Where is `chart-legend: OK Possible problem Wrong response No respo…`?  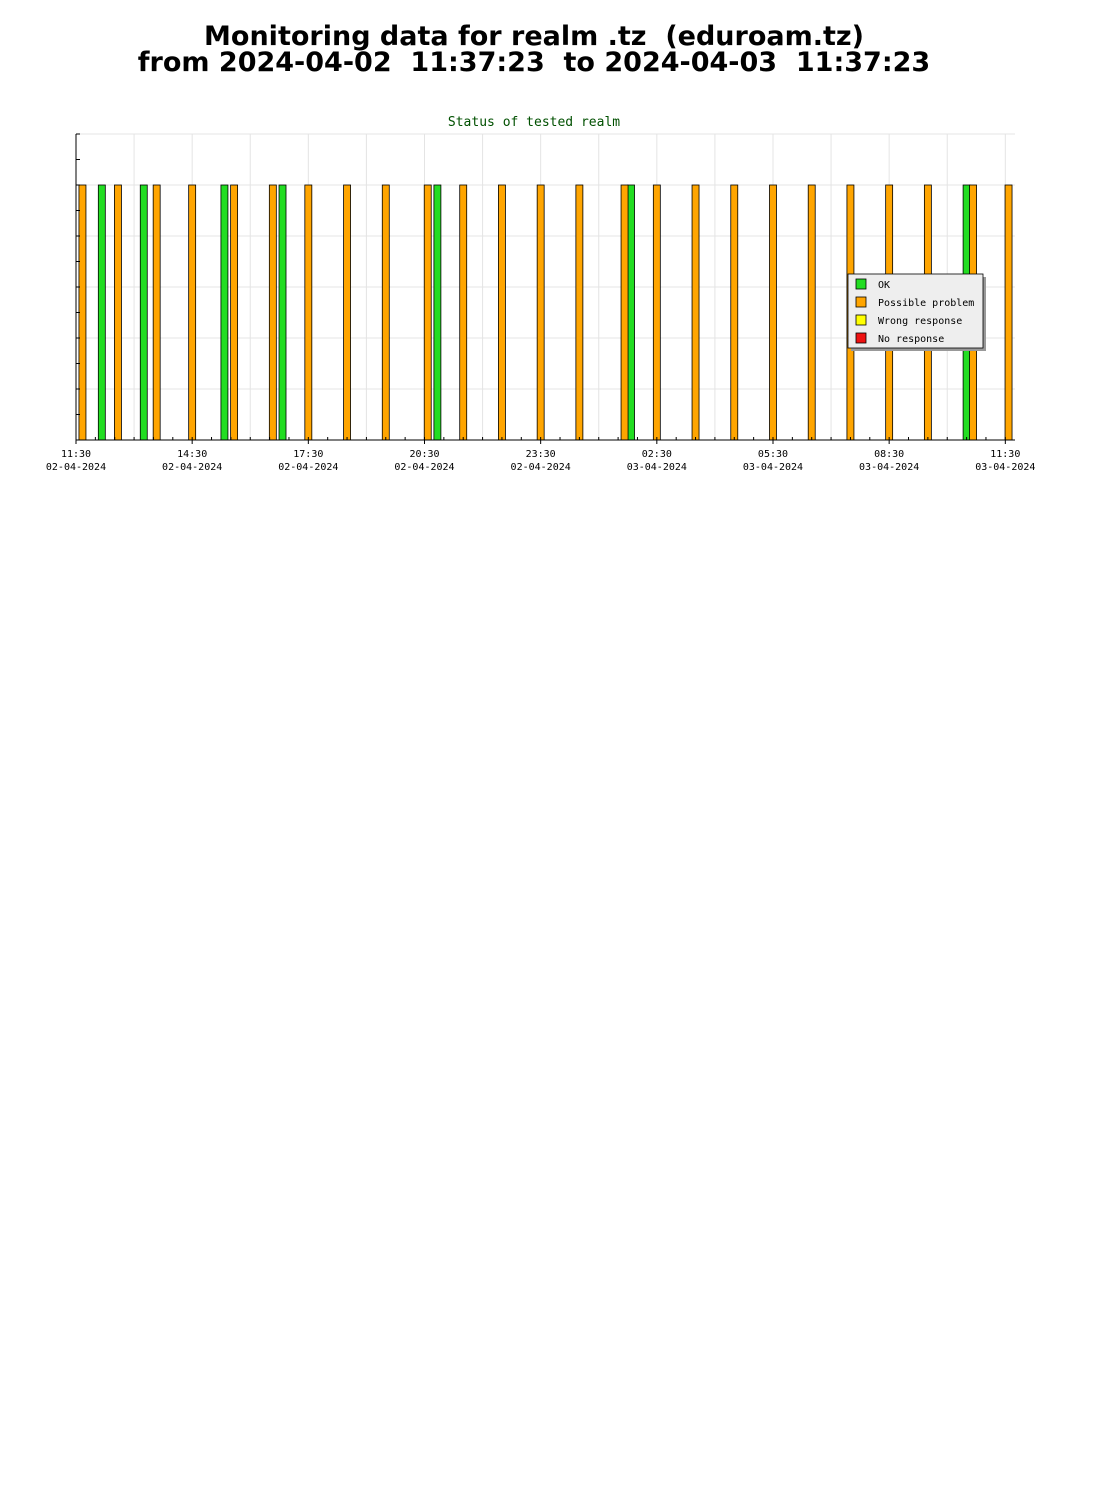
chart-legend: OK Possible problem Wrong response No respo… is located at coordinates (916, 312).